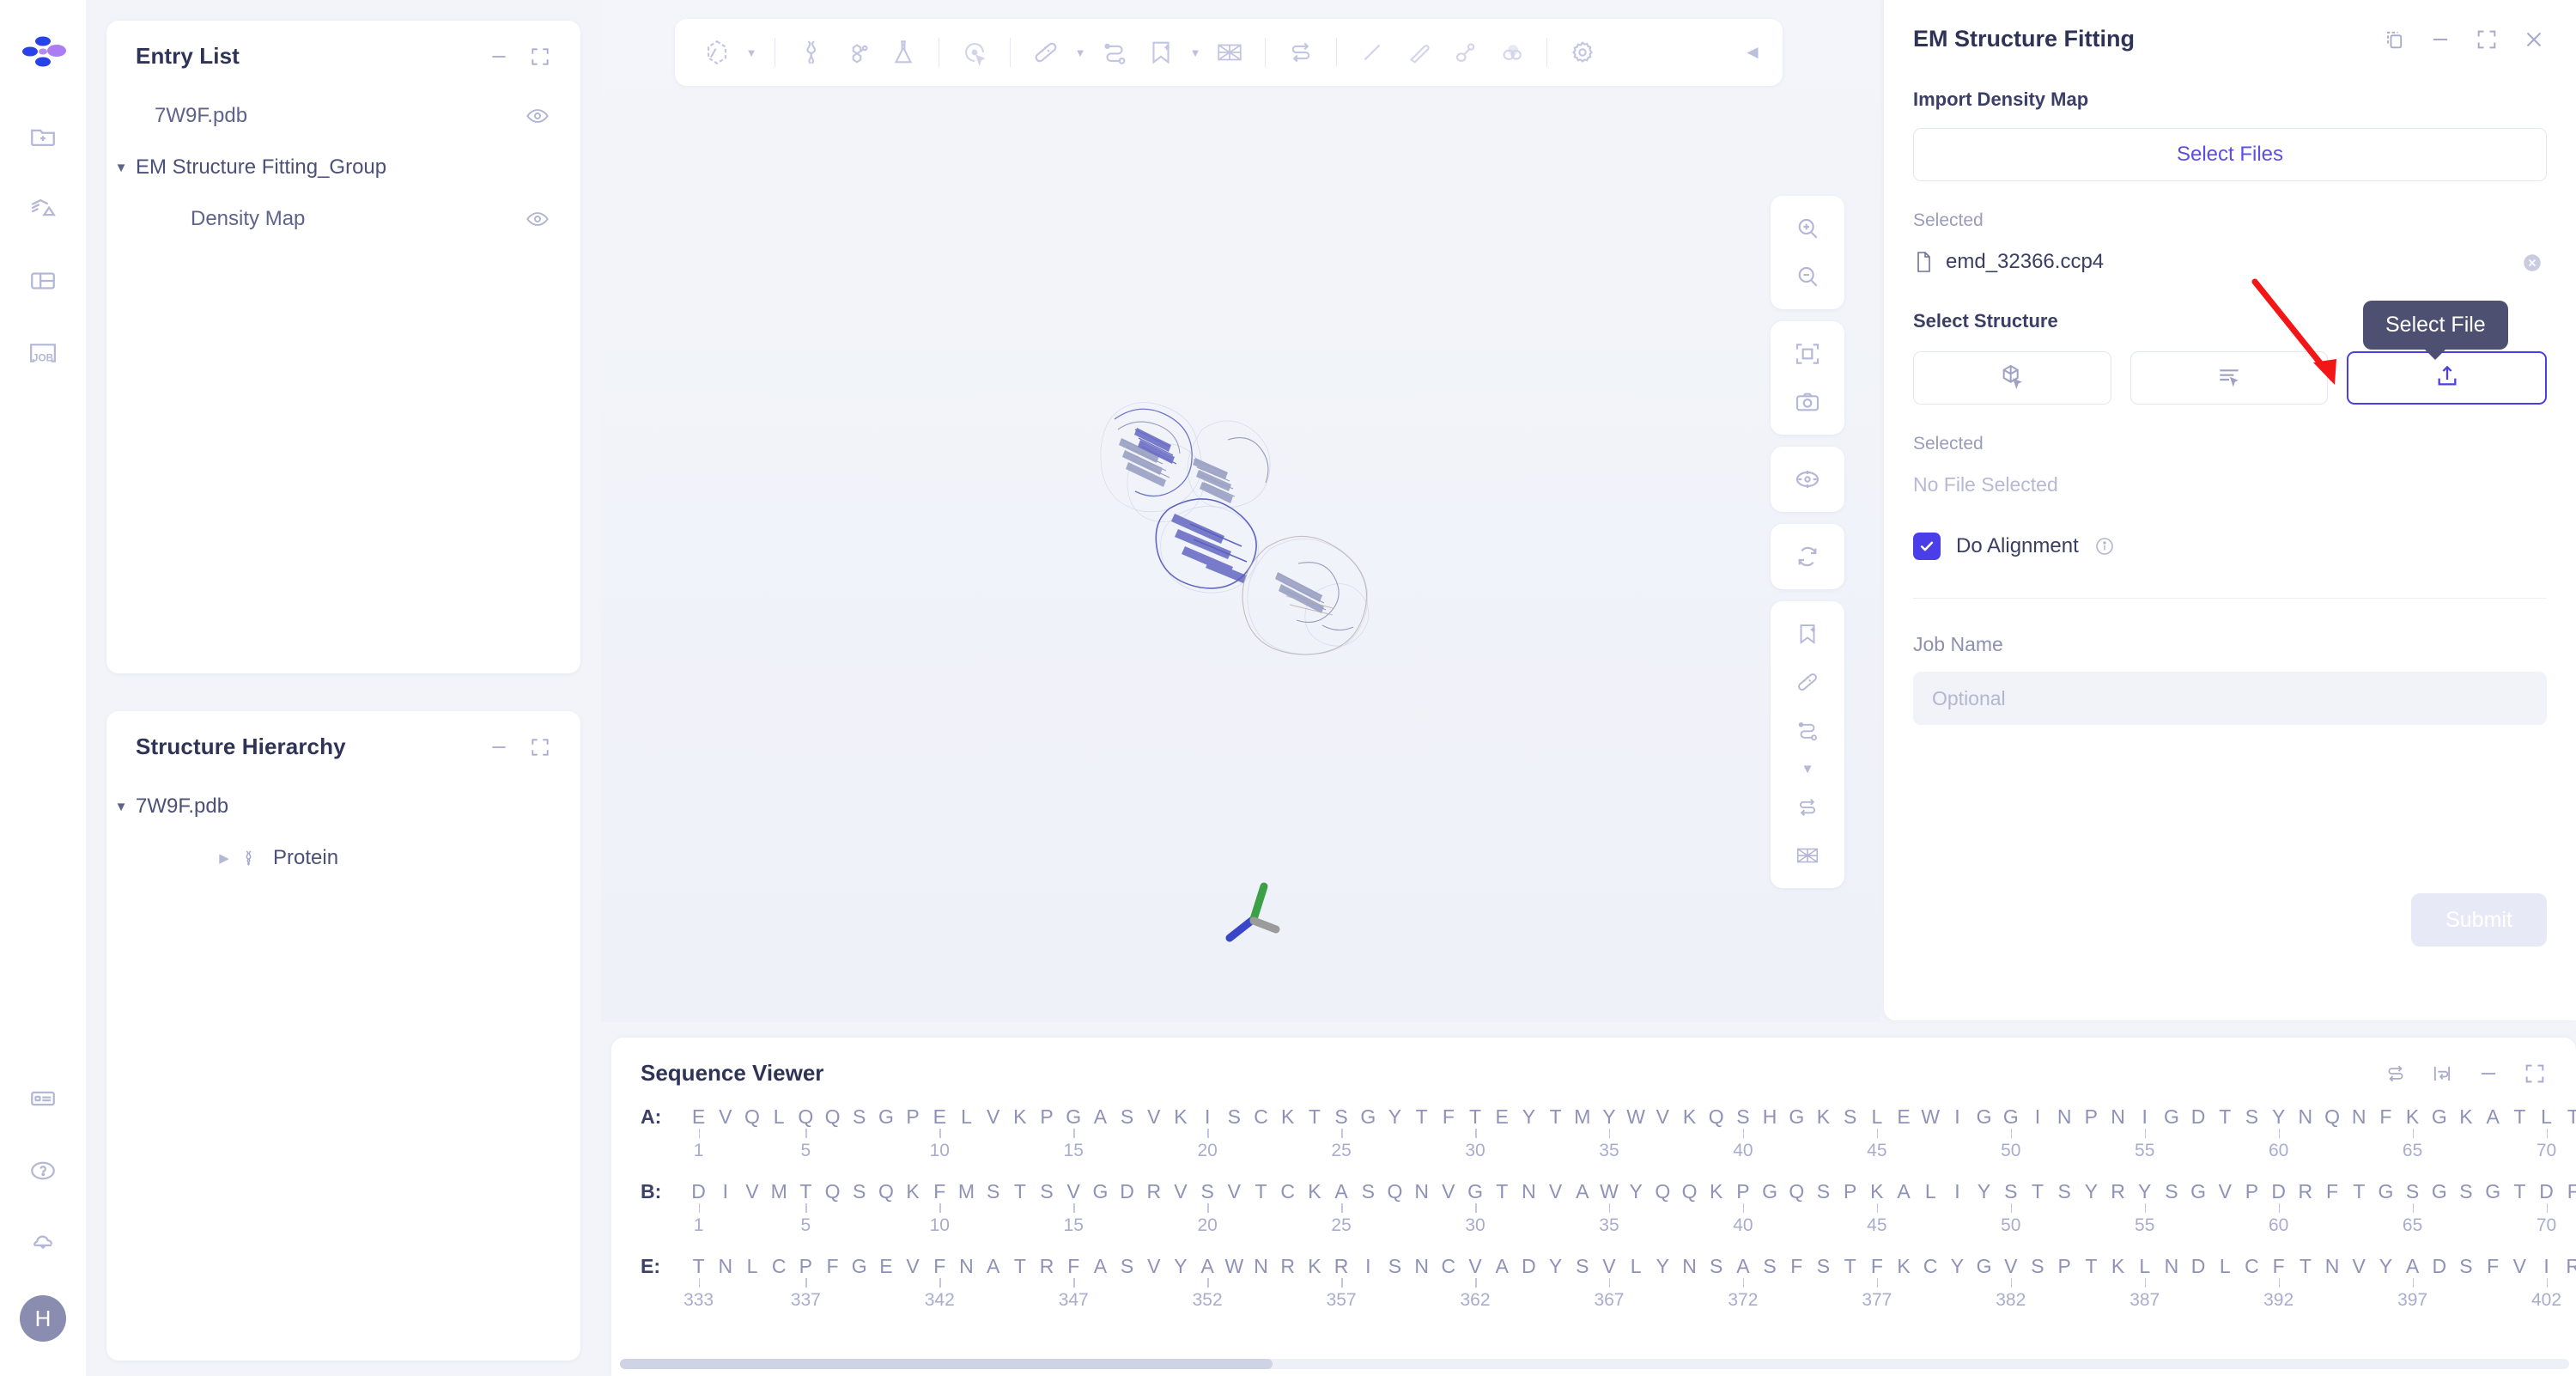 This screenshot has height=1376, width=2576. Describe the element at coordinates (2534, 39) in the screenshot. I see `close-icon` at that location.